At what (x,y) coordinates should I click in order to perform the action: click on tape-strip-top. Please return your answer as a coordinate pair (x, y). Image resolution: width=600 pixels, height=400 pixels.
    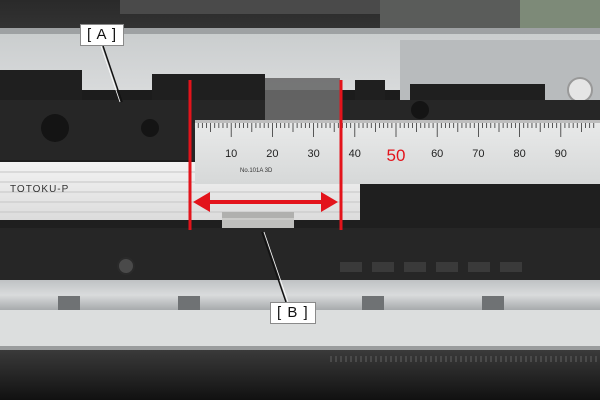
    Looking at the image, I should click on (302, 102).